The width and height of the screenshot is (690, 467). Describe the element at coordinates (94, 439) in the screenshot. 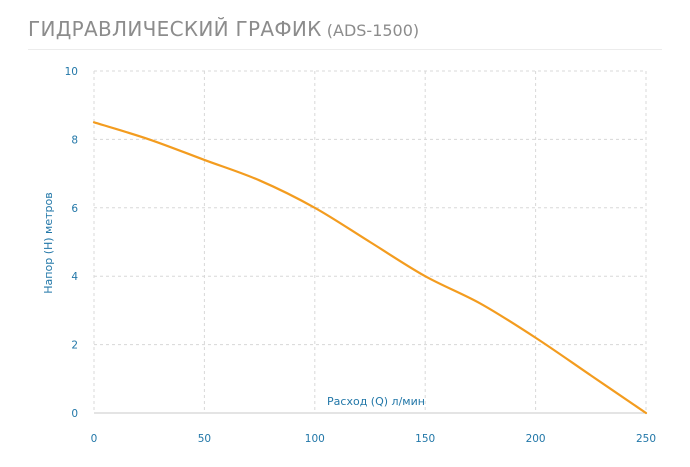

I see `x-tick-label: 0` at that location.